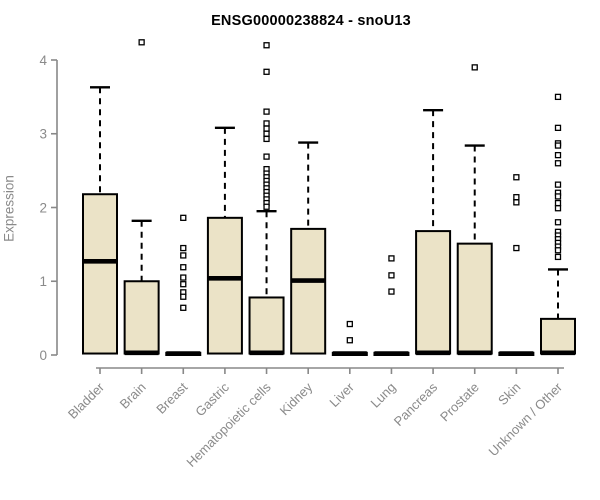 This screenshot has width=600, height=500. I want to click on y-tick-label: 1, so click(43, 281).